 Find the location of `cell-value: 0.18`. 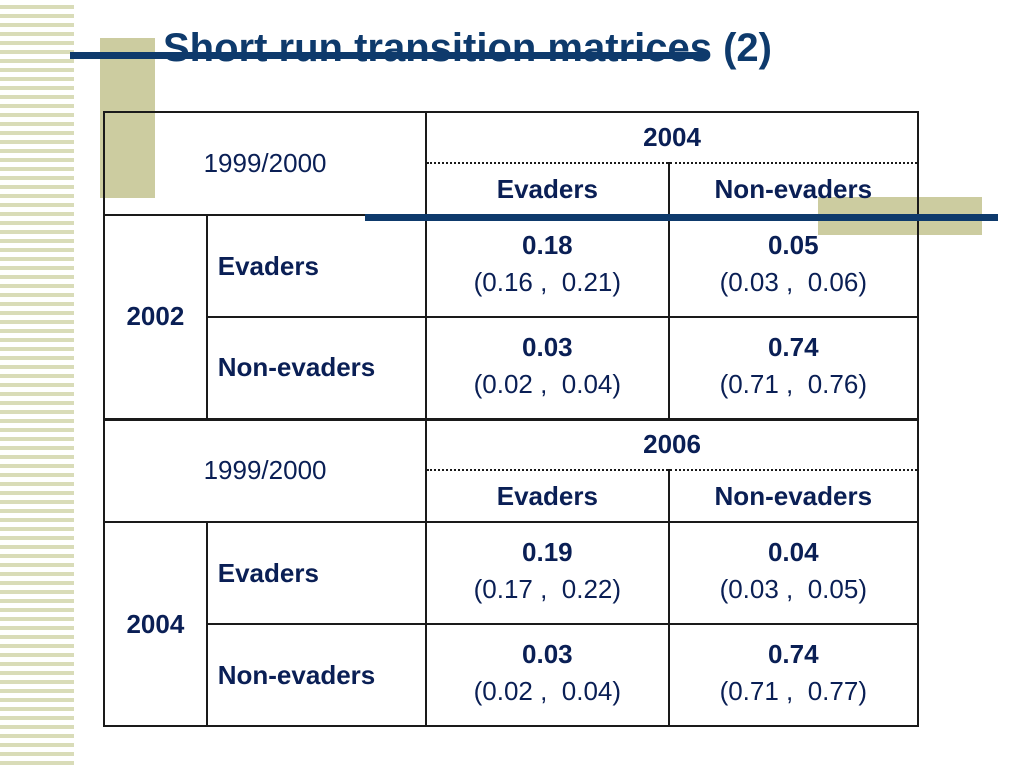

cell-value: 0.18 is located at coordinates (547, 245).